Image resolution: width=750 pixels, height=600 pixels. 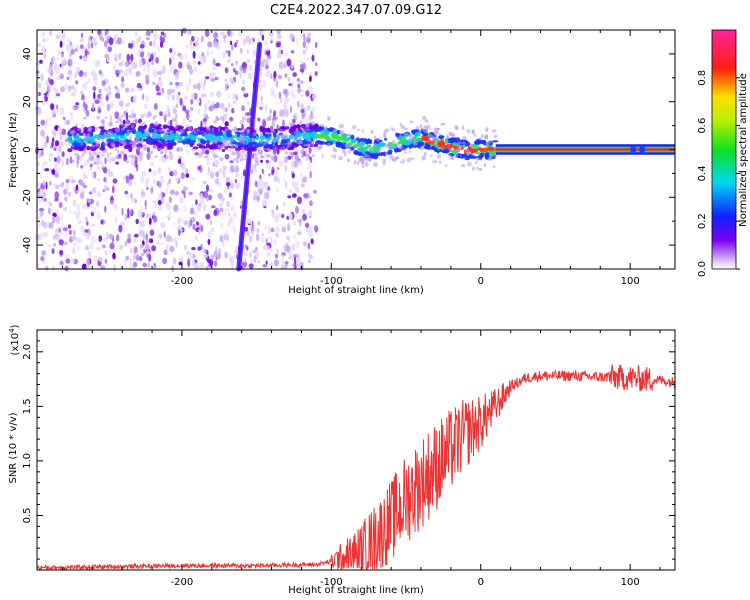 I want to click on snr-y-axis-label: SNR (10 * v/v), so click(x=13, y=447).